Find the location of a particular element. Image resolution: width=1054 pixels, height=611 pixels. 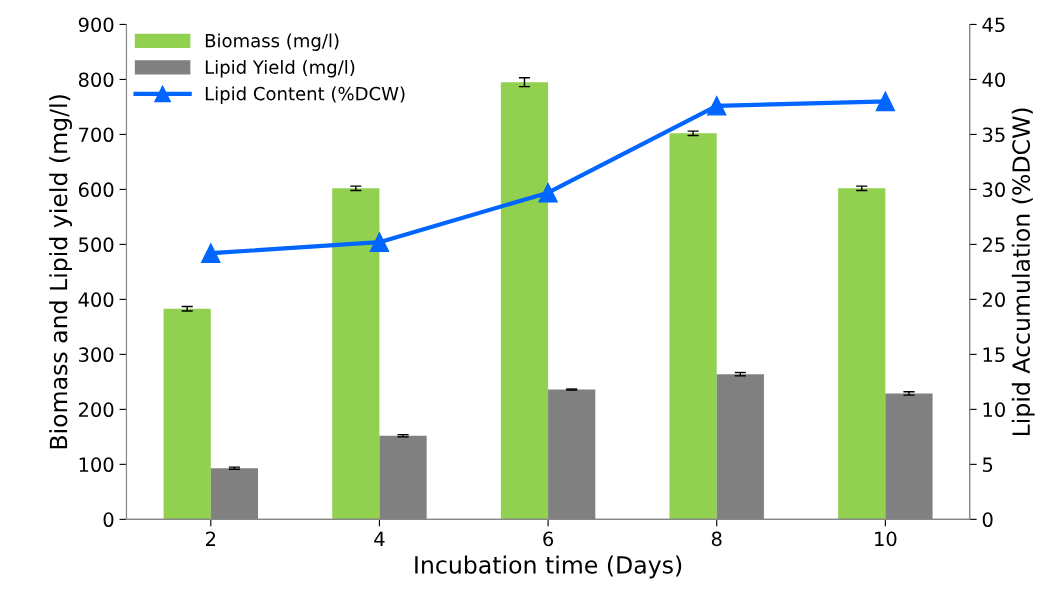

y-axis-title: Biomass and Lipid yield (mg/l) is located at coordinates (60, 272).